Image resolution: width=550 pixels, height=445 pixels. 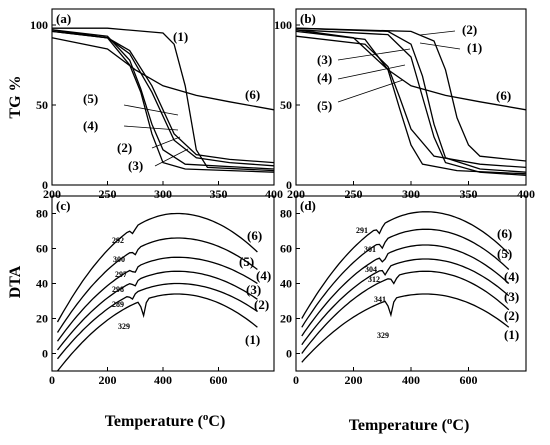 I want to click on ylabel-dta: DTA, so click(x=15, y=281).